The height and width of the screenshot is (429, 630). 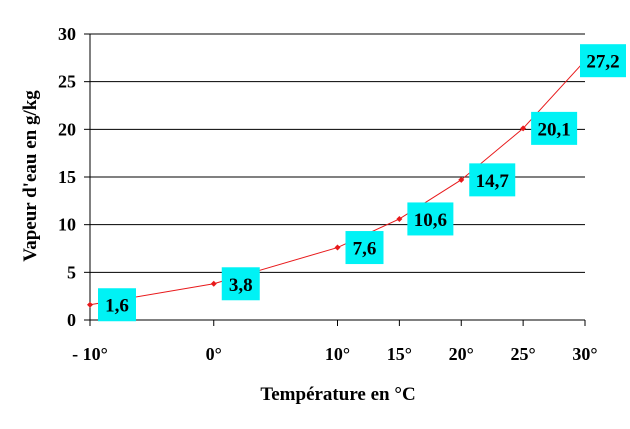 I want to click on y-tick-label: 30, so click(x=67, y=34).